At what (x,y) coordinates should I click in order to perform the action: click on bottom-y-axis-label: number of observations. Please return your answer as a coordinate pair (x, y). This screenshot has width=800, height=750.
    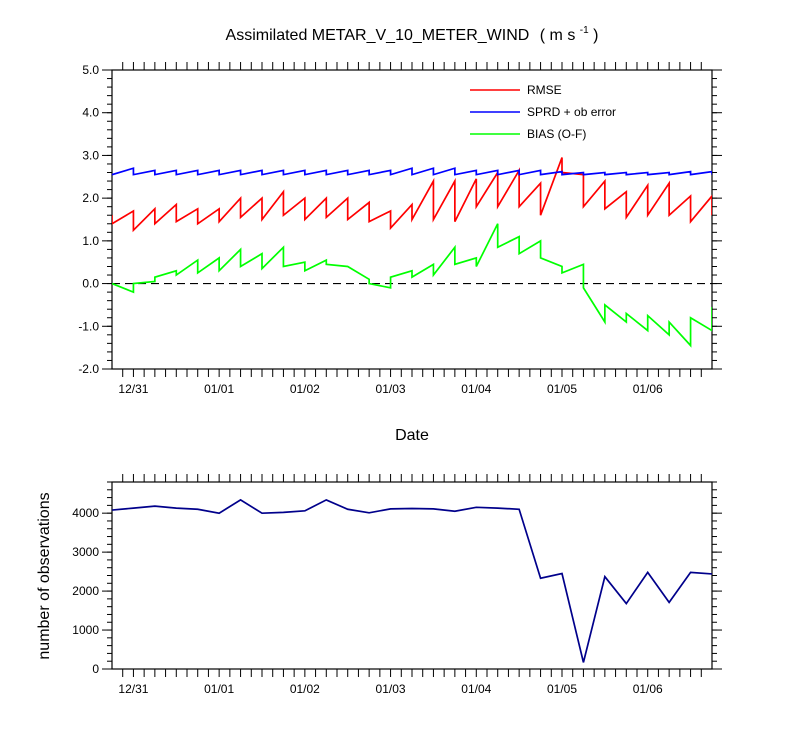
    Looking at the image, I should click on (44, 575).